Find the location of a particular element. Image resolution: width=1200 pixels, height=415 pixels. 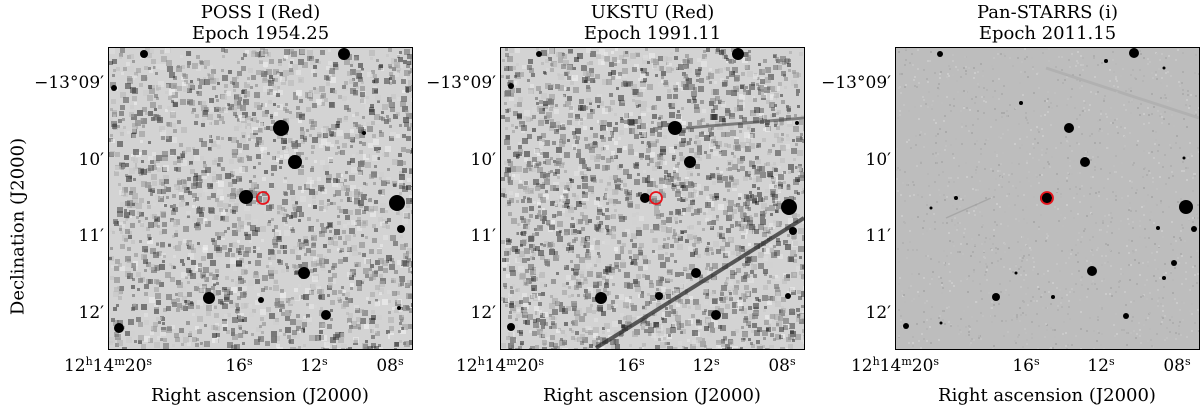

panel-title: Pan-STARRS (i) Epoch 2011.15 is located at coordinates (1047, 23).